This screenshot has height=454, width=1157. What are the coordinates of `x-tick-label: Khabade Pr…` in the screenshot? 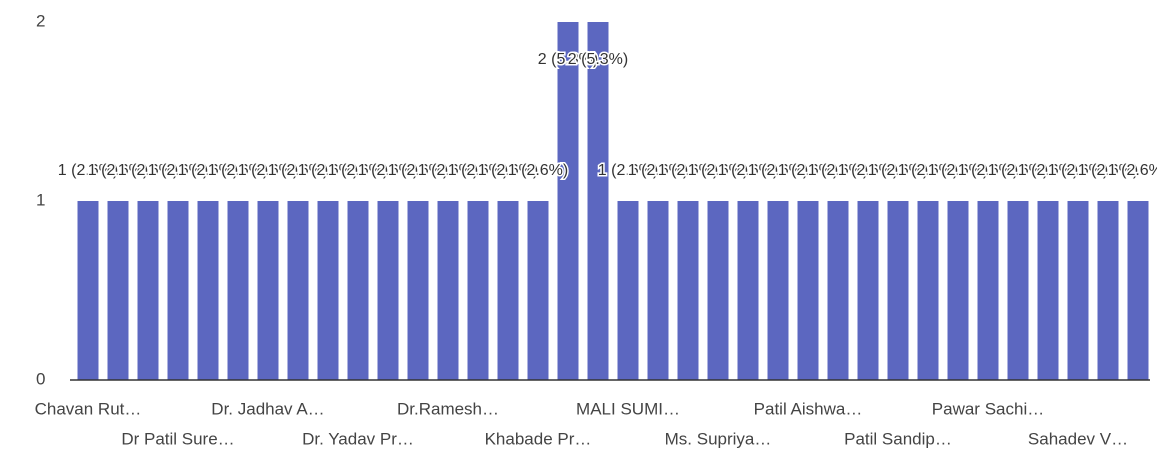 It's located at (538, 438).